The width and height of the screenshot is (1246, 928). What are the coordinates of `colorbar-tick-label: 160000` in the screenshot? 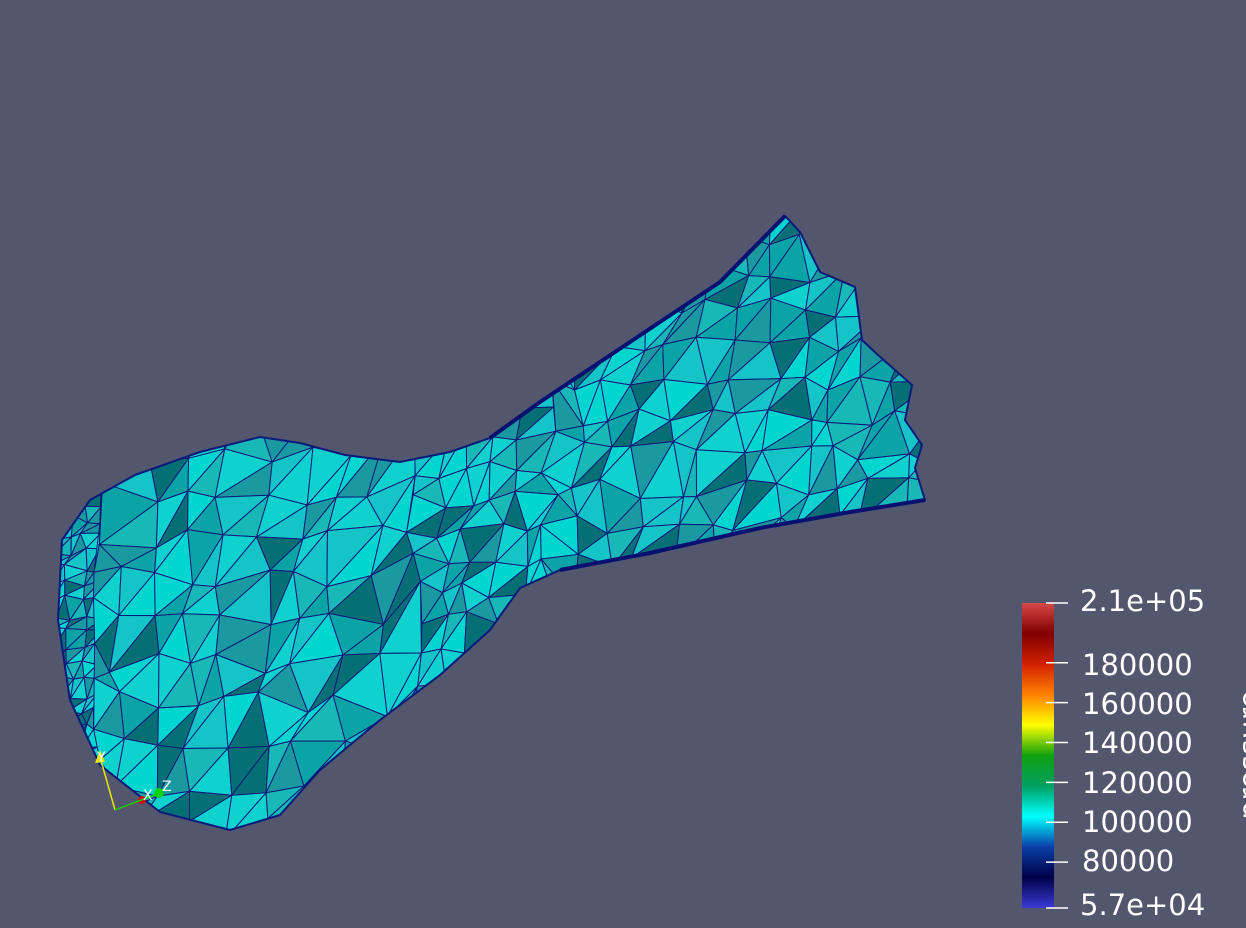 It's located at (1137, 704).